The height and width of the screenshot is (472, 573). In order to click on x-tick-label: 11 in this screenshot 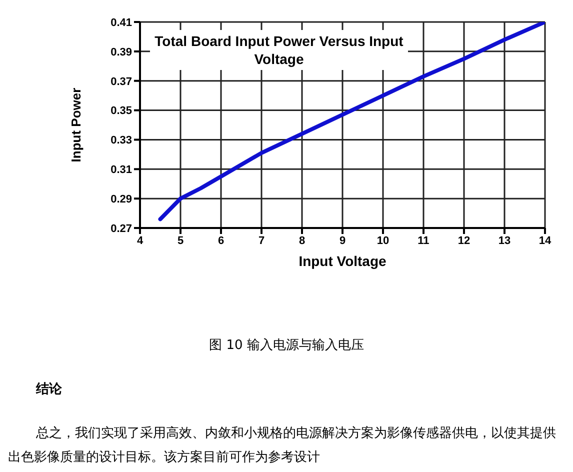, I will do `click(424, 240)`.